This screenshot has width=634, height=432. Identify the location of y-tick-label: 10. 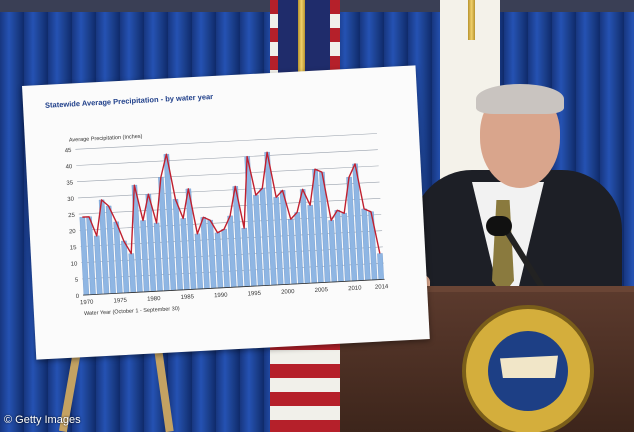
(75, 264).